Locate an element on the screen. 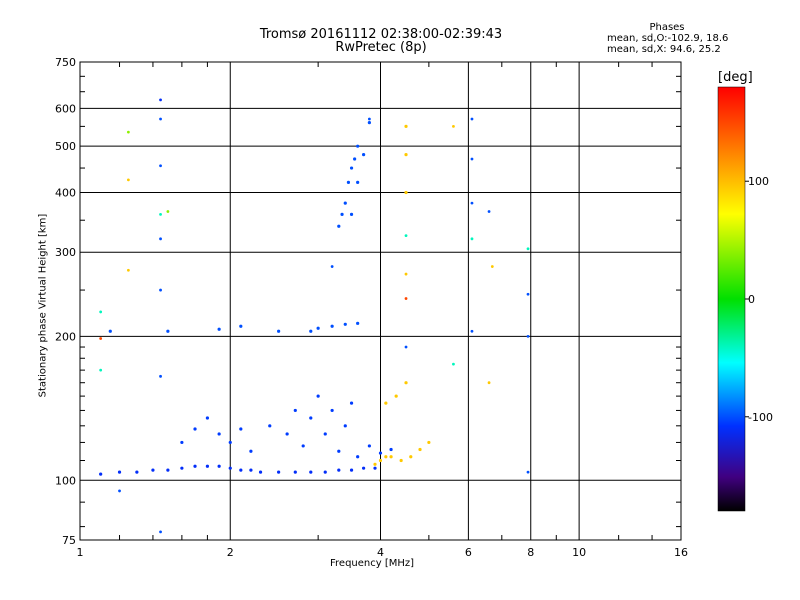  phases-o-mode: mean, sd,O:-102.9, 18.6 is located at coordinates (668, 38).